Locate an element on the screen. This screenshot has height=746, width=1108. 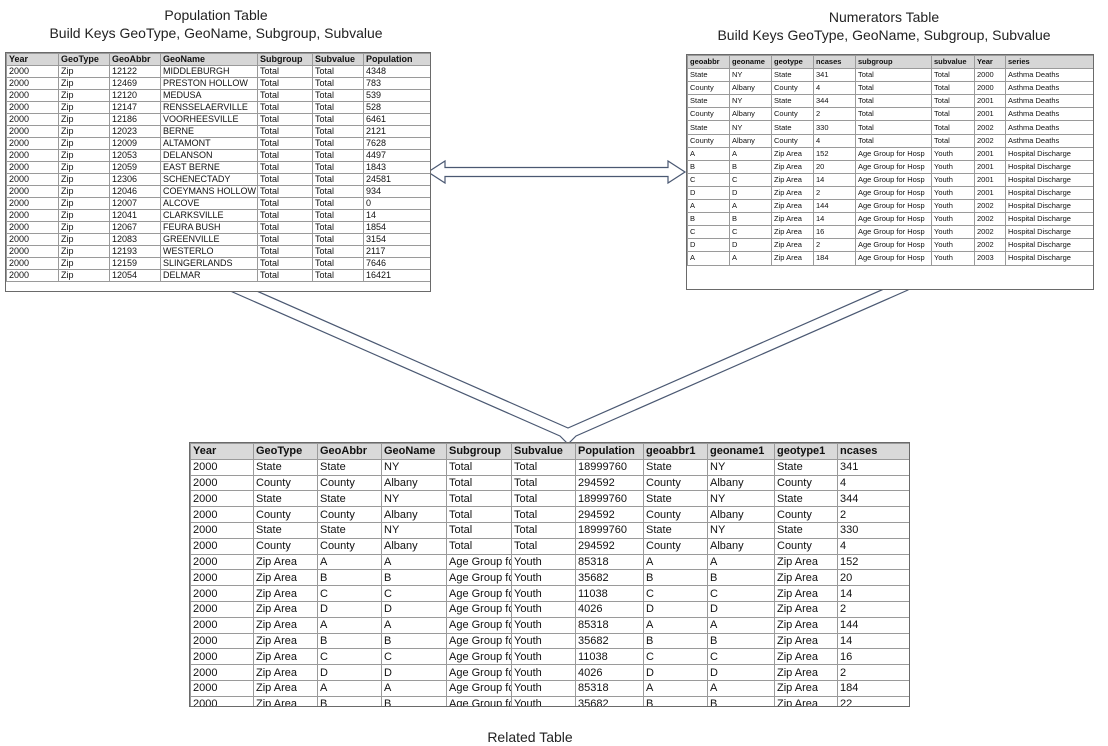
column-header: GeoType is located at coordinates (285, 451).